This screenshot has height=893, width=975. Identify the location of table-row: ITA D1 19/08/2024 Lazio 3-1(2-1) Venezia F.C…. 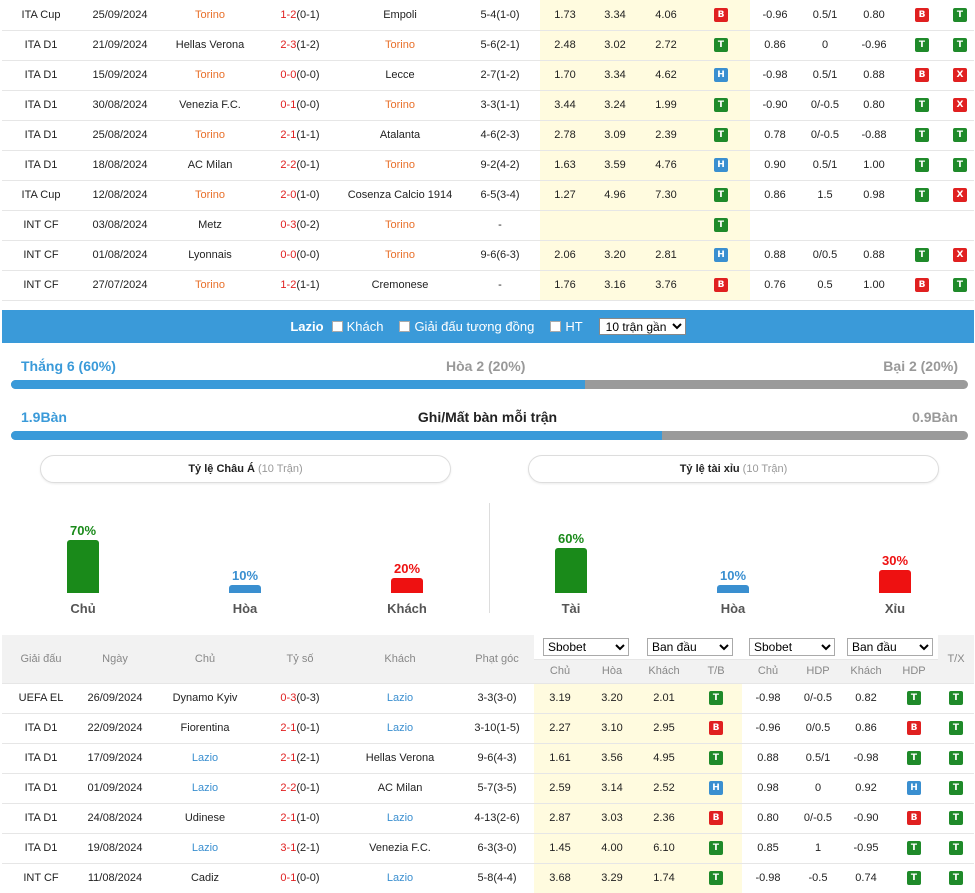
(488, 848).